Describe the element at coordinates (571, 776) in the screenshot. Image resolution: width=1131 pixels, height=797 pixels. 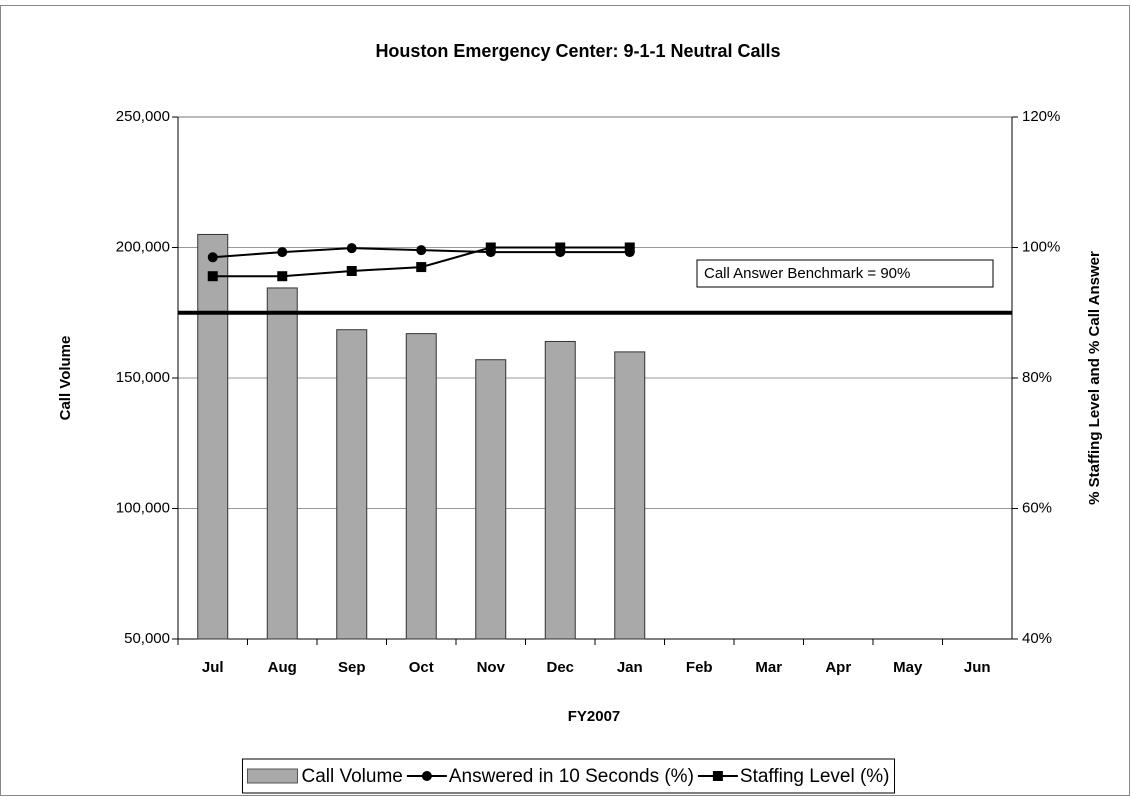
I see `legend-label: Answered in 10 Seconds (%)` at that location.